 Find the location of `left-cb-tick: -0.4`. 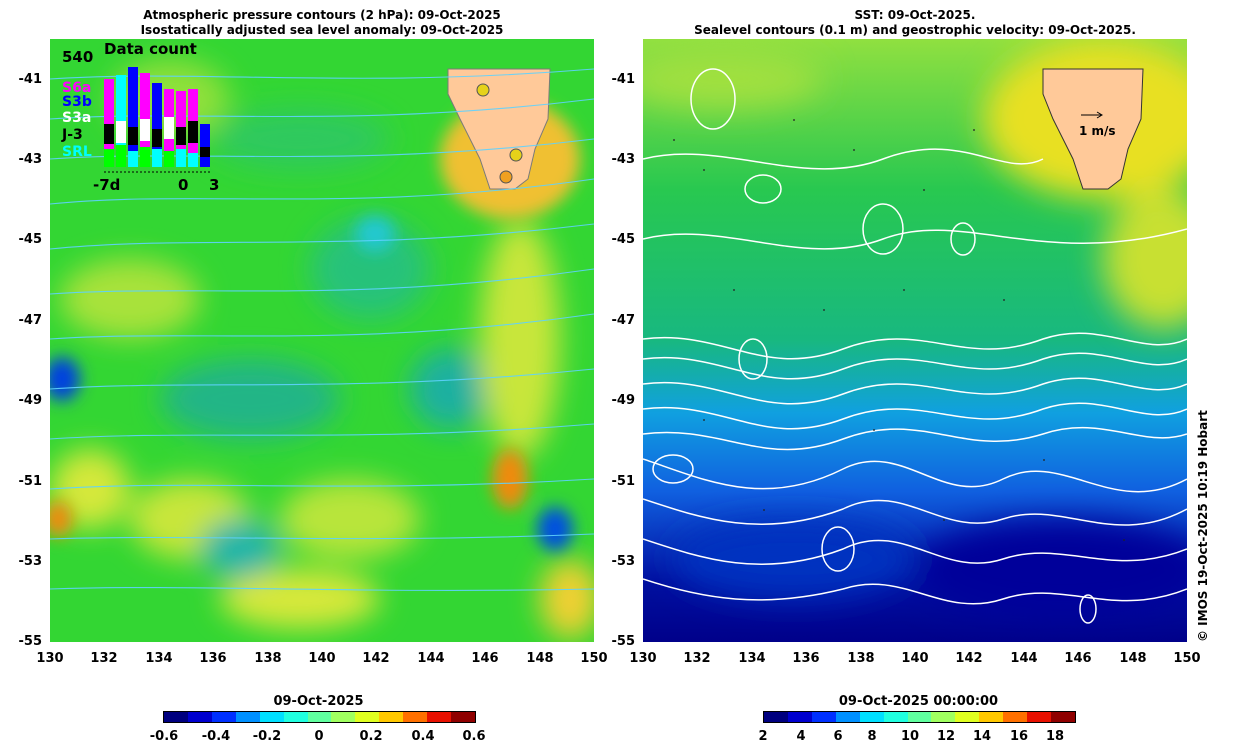

left-cb-tick: -0.4 is located at coordinates (216, 736).